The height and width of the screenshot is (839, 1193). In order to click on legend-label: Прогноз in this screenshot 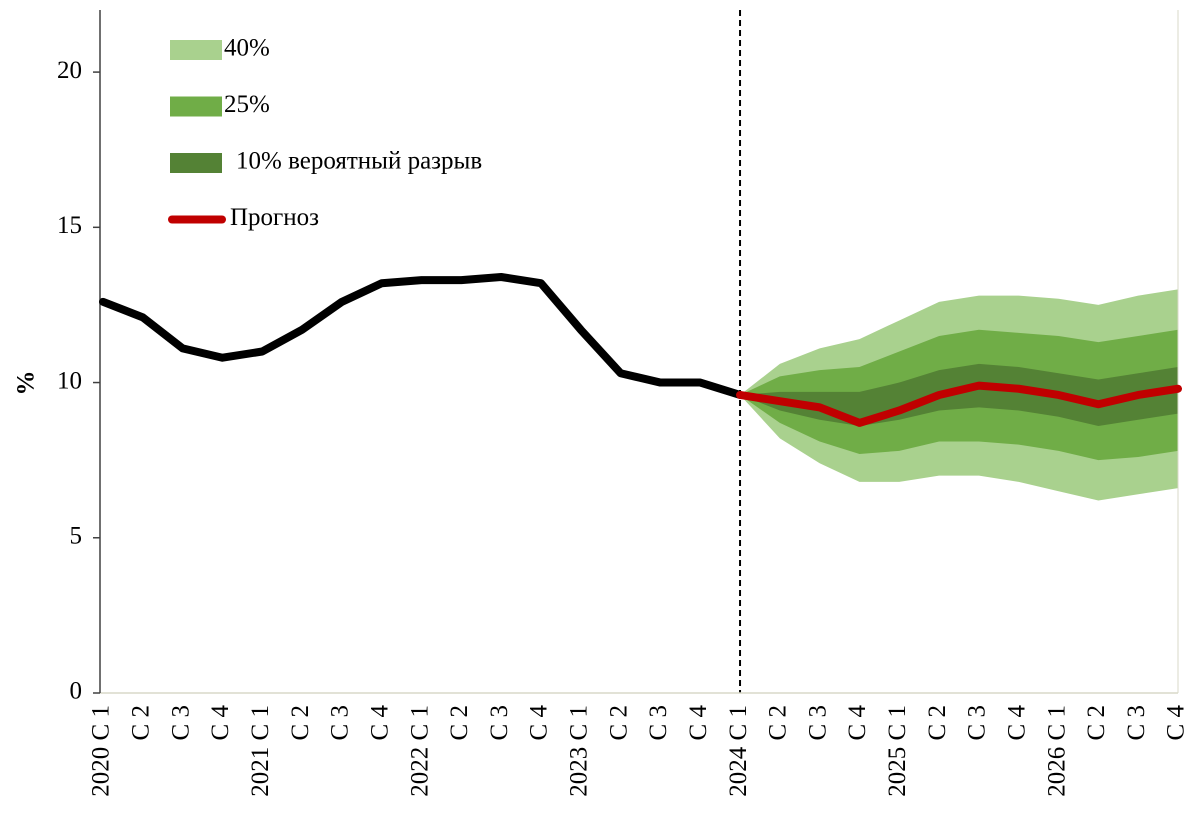, I will do `click(274, 217)`.